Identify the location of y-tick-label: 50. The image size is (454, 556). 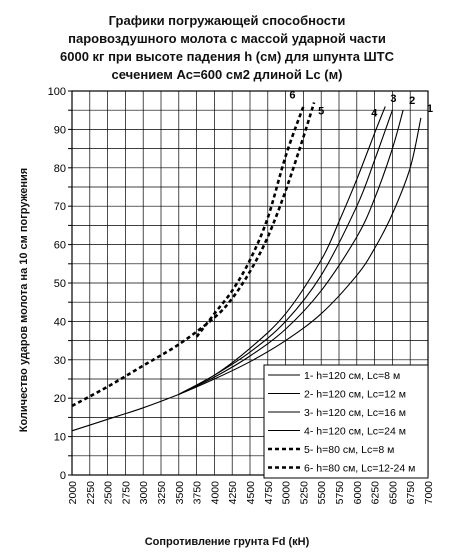
(60, 284).